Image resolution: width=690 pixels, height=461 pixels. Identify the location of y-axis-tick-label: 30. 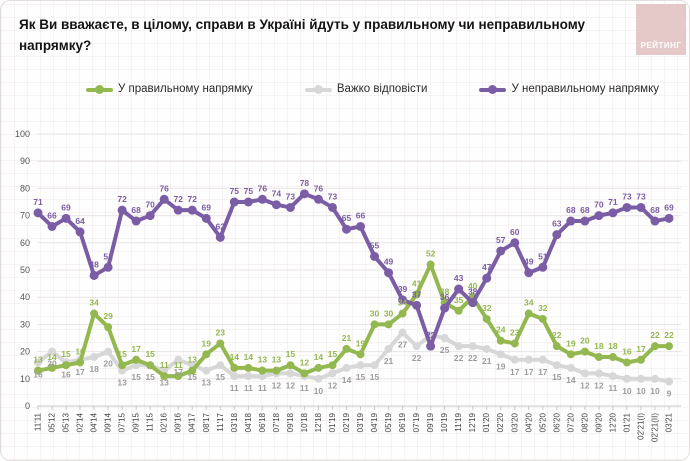
(25, 324).